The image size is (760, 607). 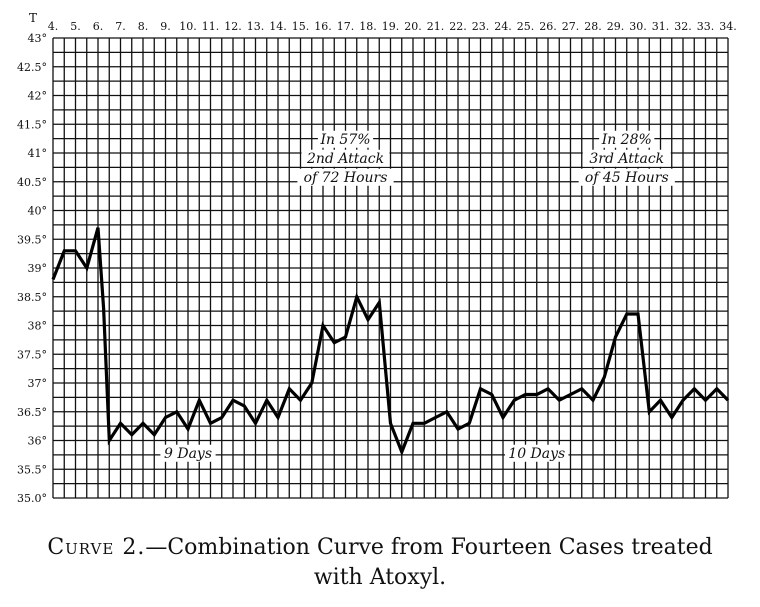 I want to click on chart-annotation: In 57% 2nd Attack of 72 Hours, so click(x=345, y=158).